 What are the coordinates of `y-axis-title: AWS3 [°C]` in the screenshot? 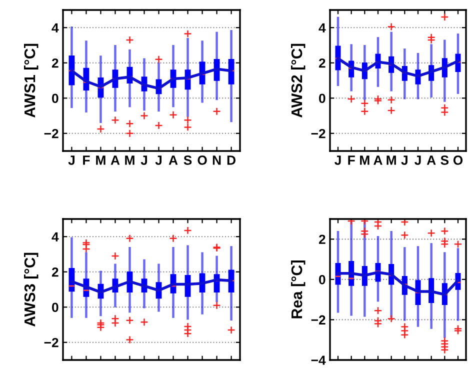 It's located at (31, 289).